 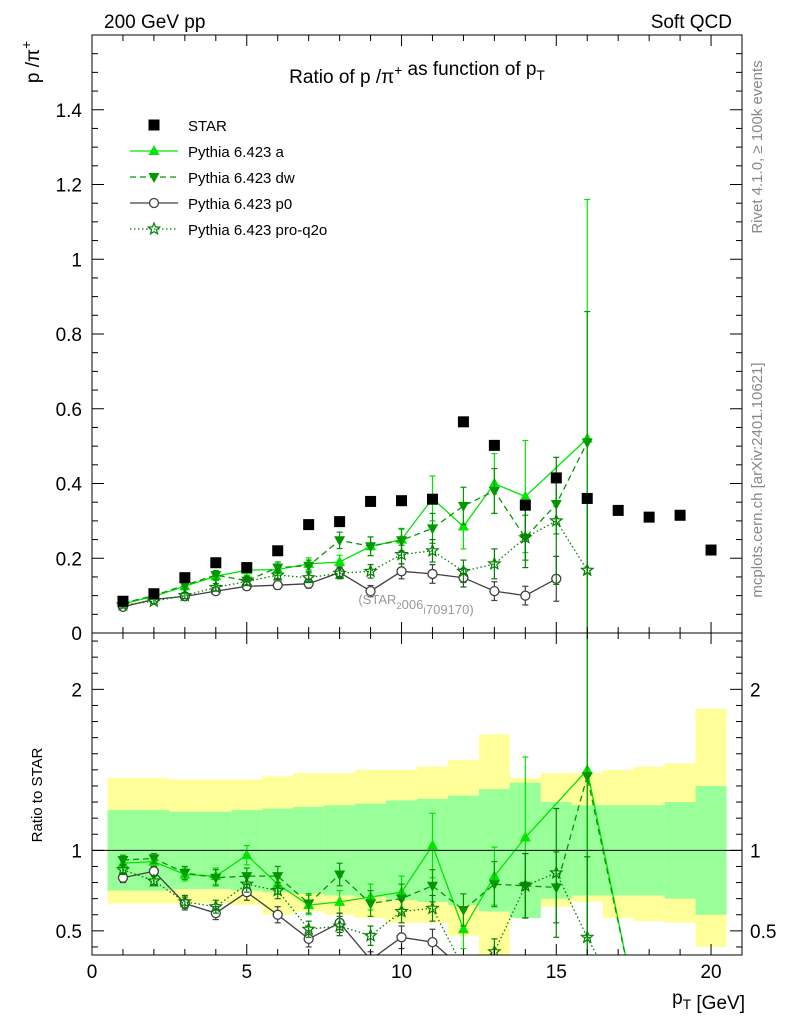 I want to click on mcplots-label: mcplots.cern.ch [arXiv:2401.10621], so click(x=757, y=479).